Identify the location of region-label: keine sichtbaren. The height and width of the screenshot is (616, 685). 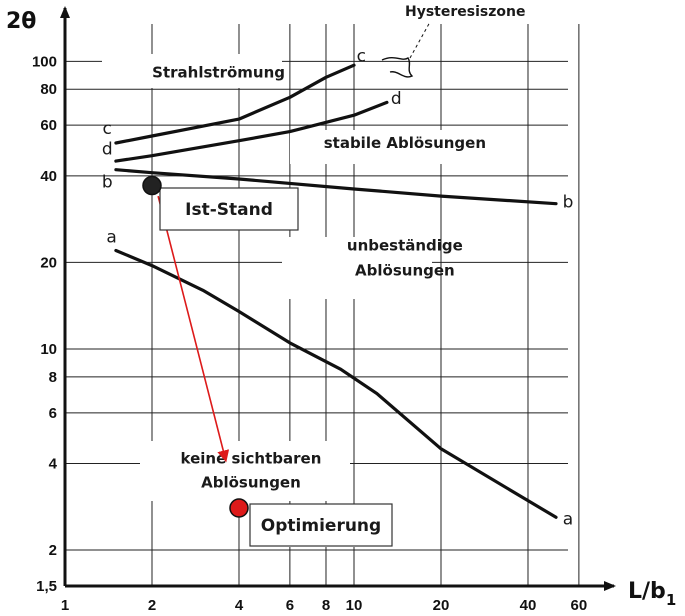
(251, 458).